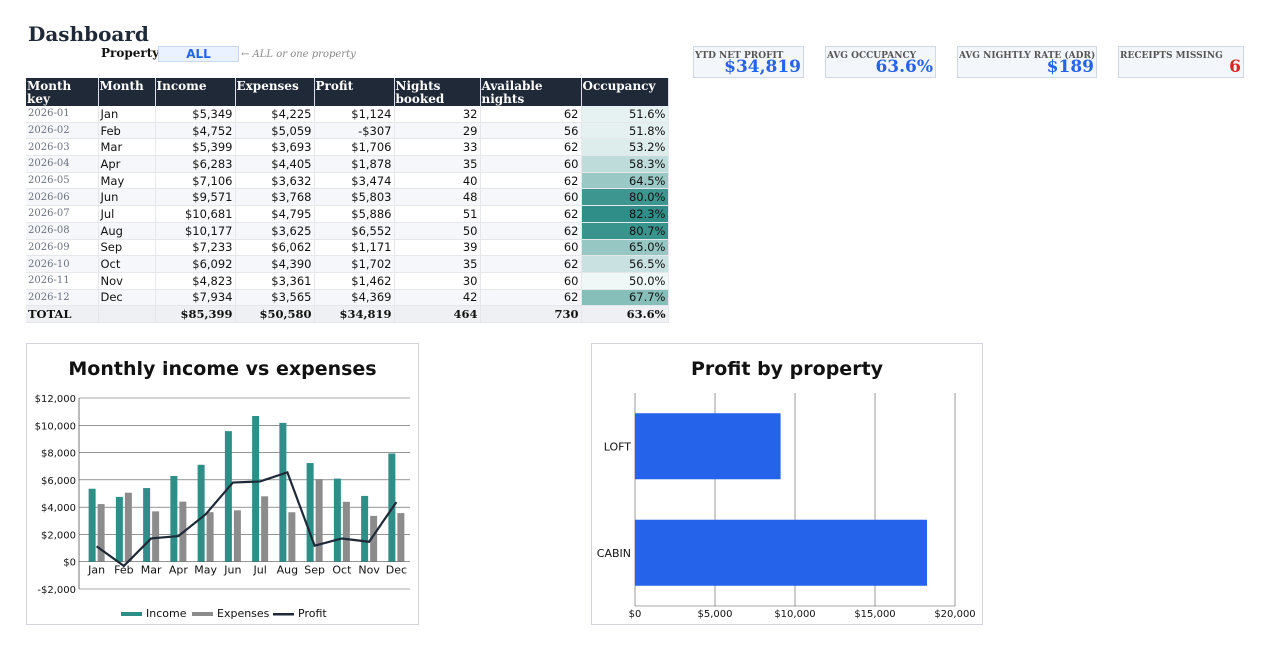 The height and width of the screenshot is (651, 1270). What do you see at coordinates (625, 264) in the screenshot?
I see `occupancy-cell: 56.5%` at bounding box center [625, 264].